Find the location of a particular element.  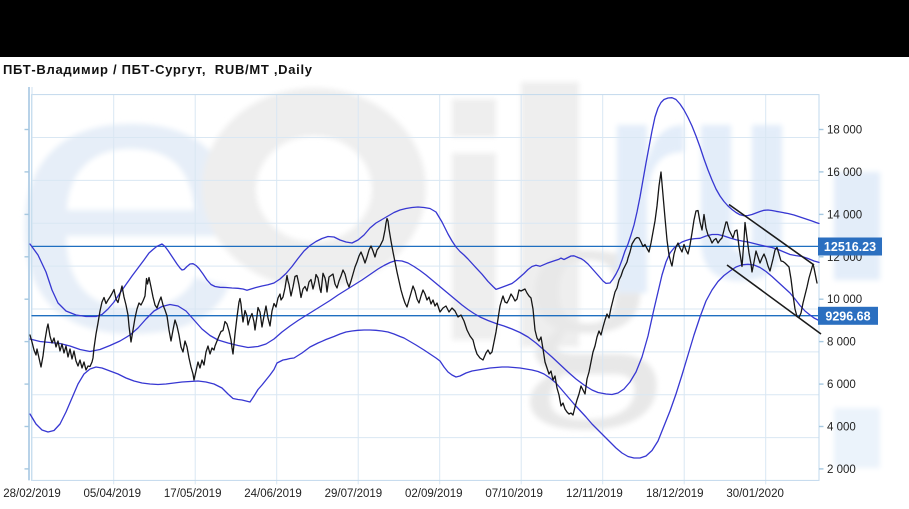

svg-text: 30/01/2020 is located at coordinates (755, 494).